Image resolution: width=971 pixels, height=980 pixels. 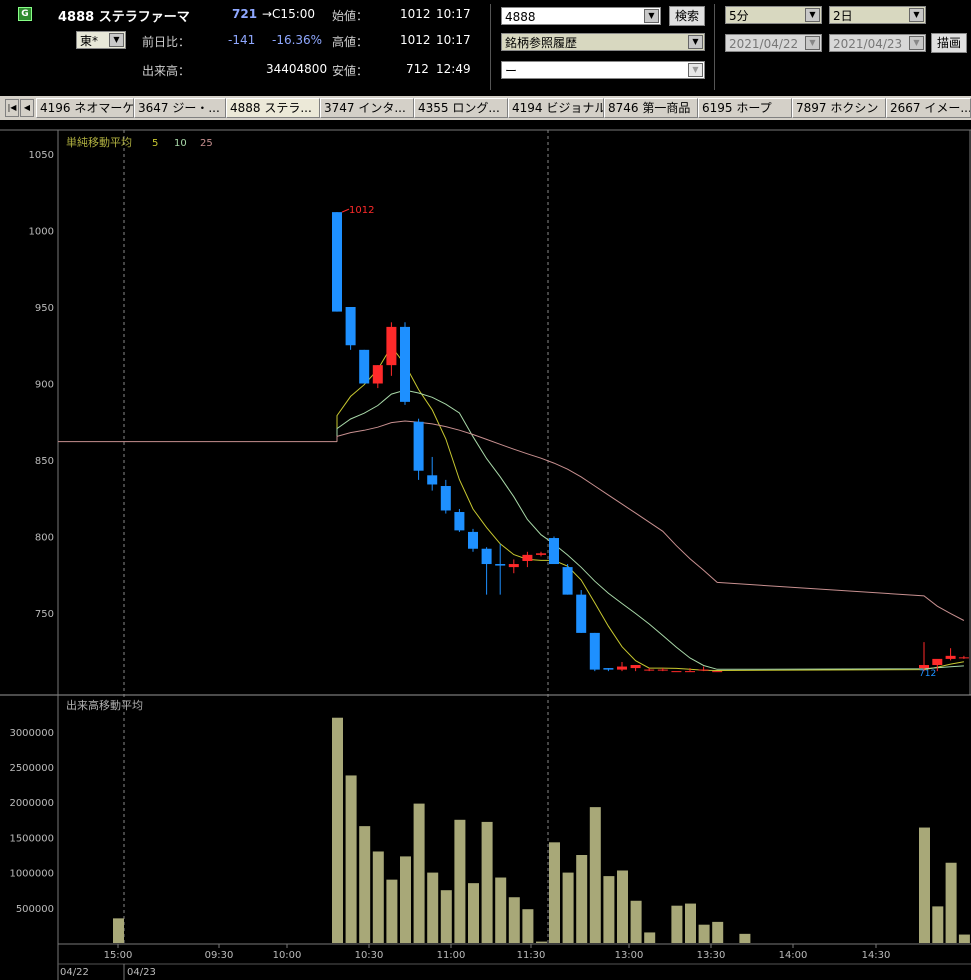 I want to click on tab-stock: 4196 ネオマーケ, so click(x=85, y=108).